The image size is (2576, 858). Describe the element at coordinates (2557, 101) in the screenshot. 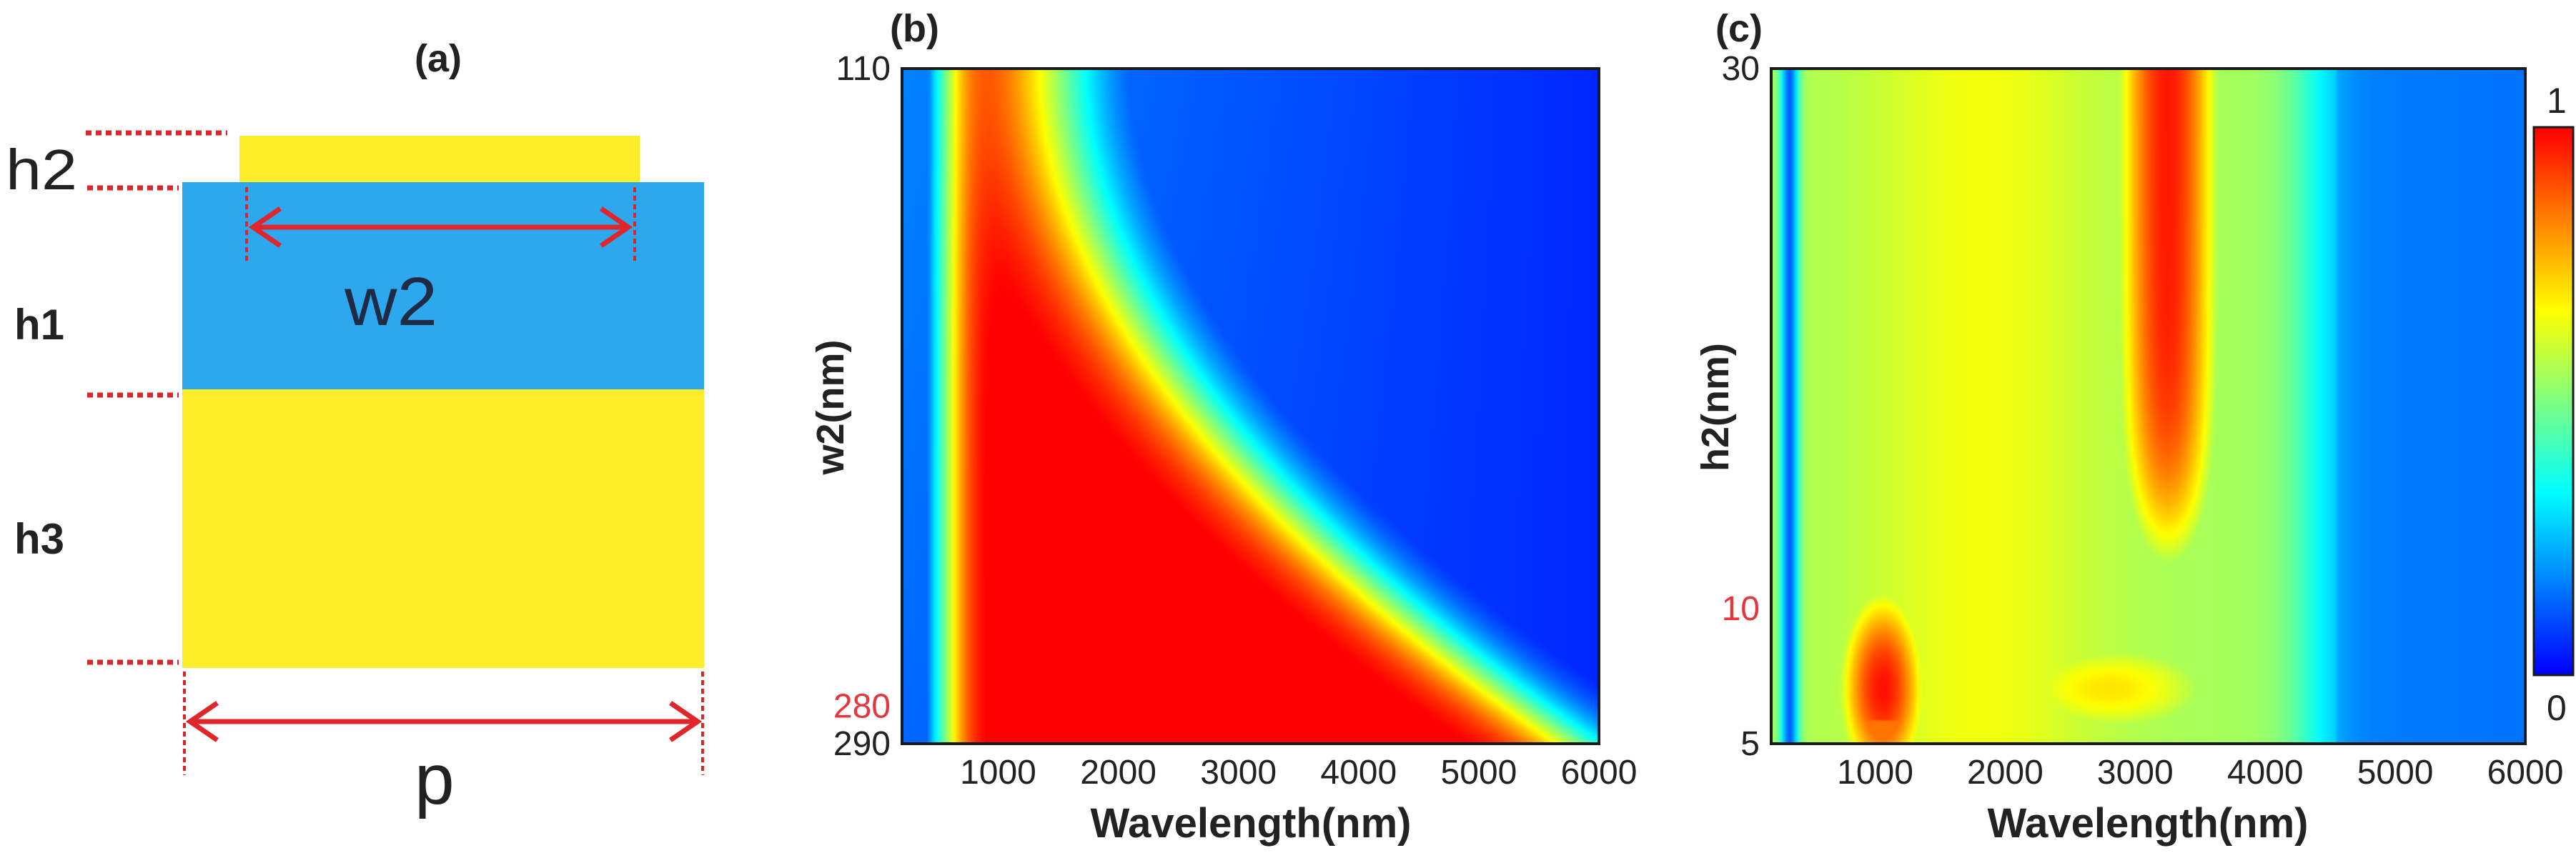

I see `colorbar-label-top: 1` at that location.